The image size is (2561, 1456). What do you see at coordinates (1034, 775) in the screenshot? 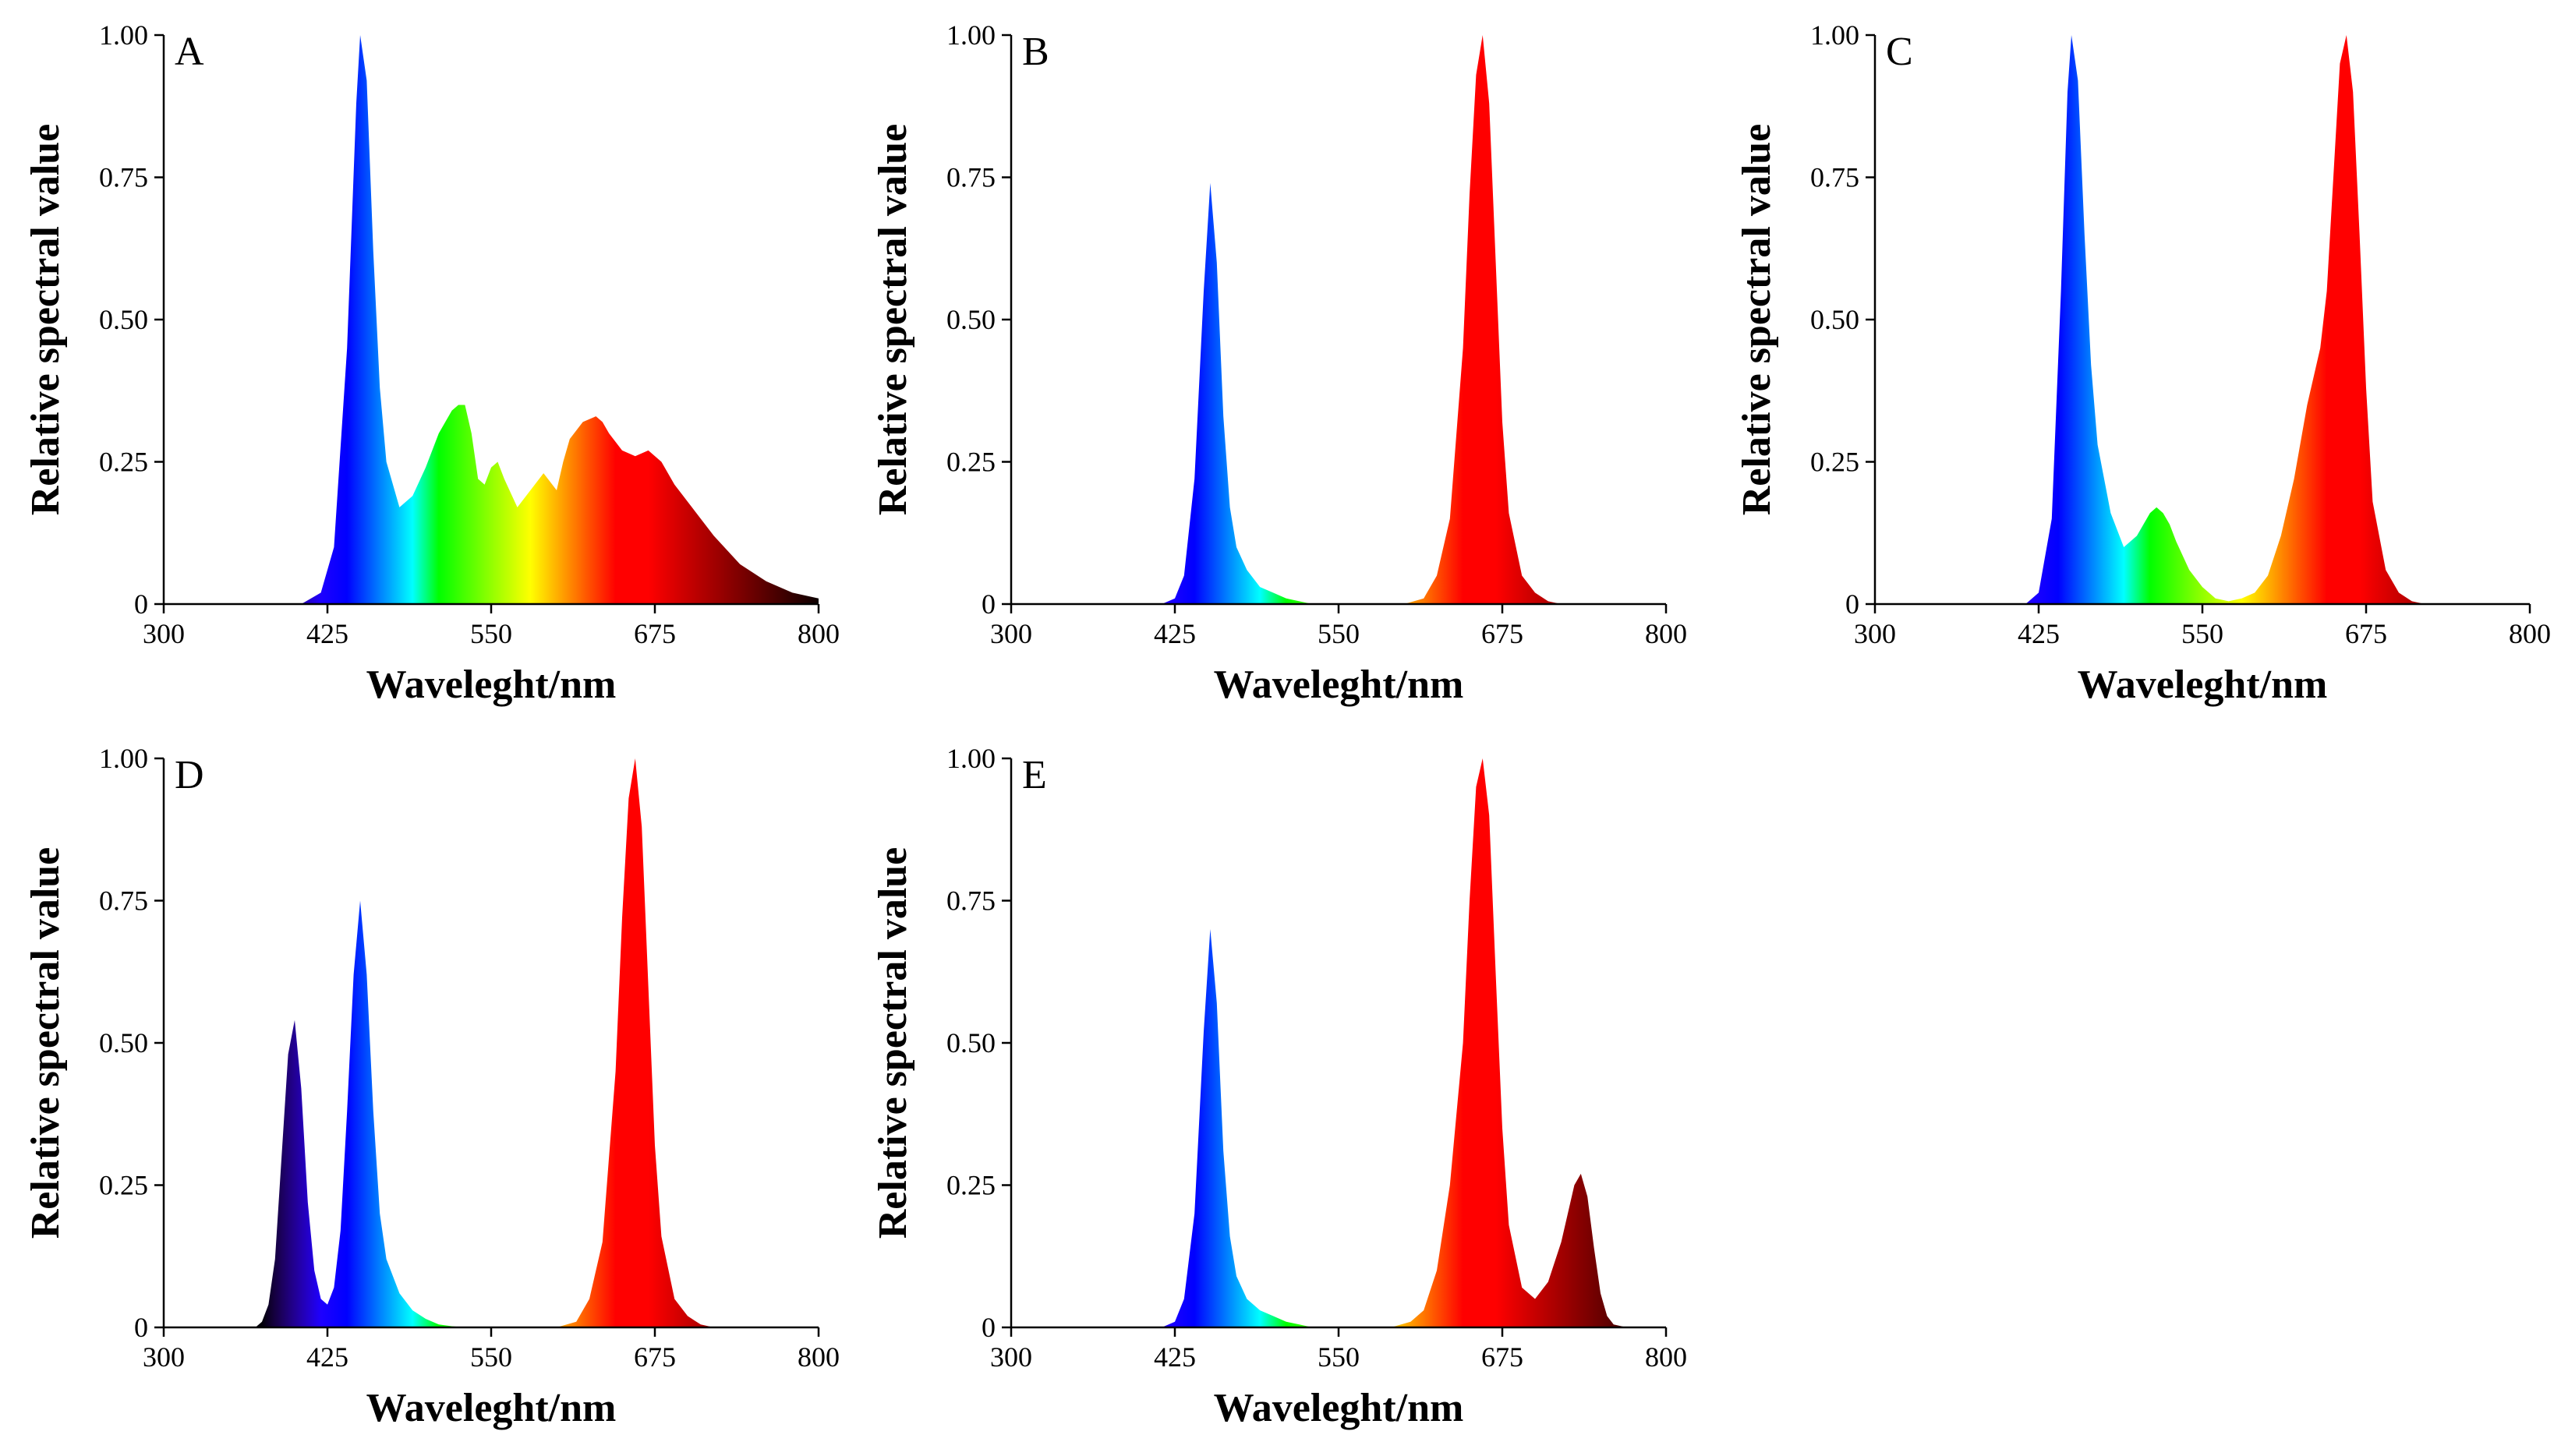
I see `panel-e-label: E` at bounding box center [1034, 775].